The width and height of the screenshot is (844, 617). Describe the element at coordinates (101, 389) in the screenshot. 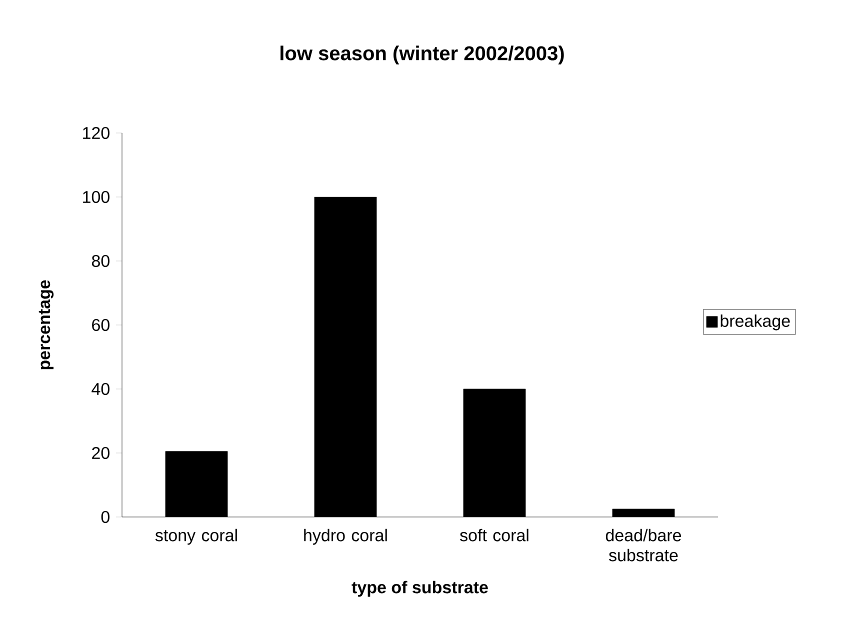

I see `y-tick-label: 40` at that location.